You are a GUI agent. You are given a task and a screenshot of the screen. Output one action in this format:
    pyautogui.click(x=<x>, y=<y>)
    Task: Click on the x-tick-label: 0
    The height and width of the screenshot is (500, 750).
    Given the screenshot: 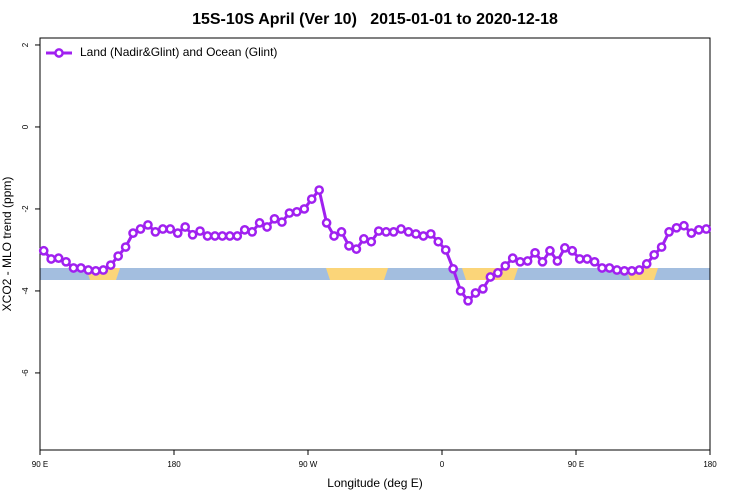 What is the action you would take?
    pyautogui.click(x=442, y=464)
    